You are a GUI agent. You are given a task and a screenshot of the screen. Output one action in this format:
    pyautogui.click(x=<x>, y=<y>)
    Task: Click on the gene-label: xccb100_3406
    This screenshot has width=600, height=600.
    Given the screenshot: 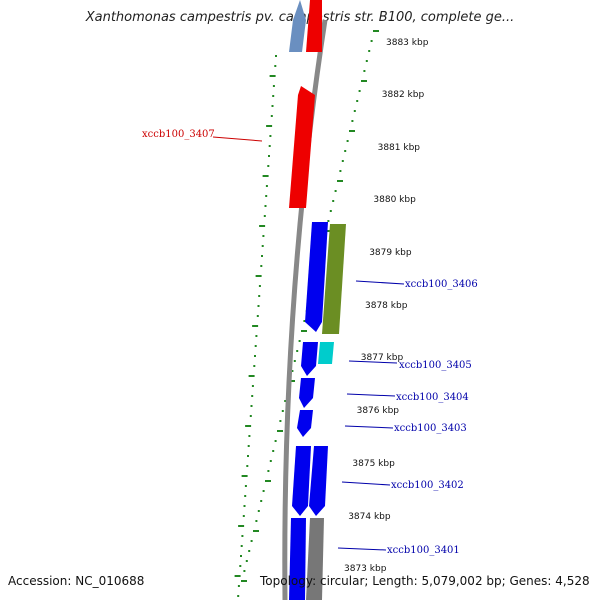 What is the action you would take?
    pyautogui.click(x=441, y=284)
    